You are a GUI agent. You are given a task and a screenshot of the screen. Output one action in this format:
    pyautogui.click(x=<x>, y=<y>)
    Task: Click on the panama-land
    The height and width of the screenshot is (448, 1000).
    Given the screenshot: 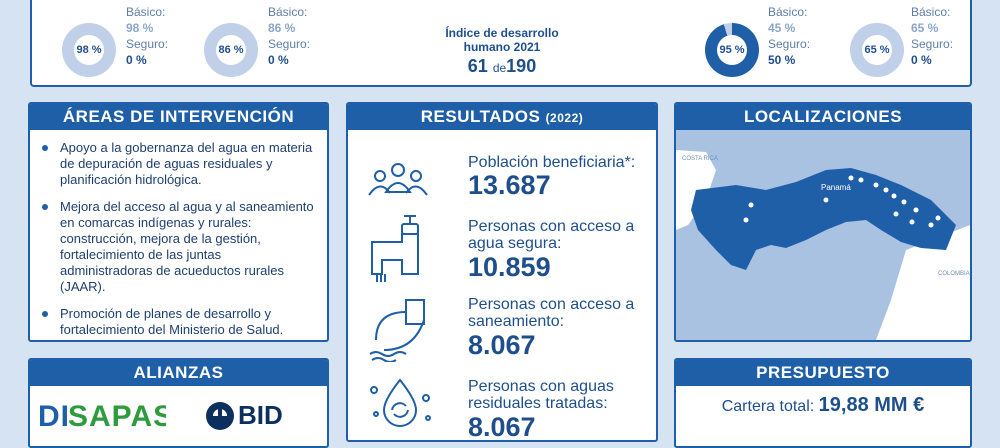 What is the action you would take?
    pyautogui.click(x=823, y=219)
    